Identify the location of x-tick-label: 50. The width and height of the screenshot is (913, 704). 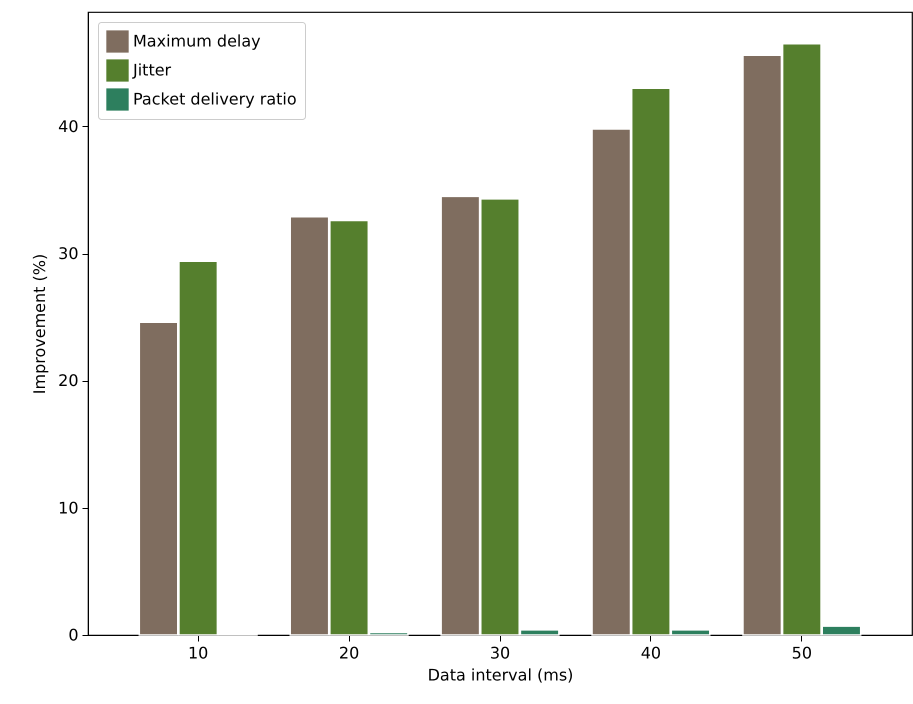
(802, 653).